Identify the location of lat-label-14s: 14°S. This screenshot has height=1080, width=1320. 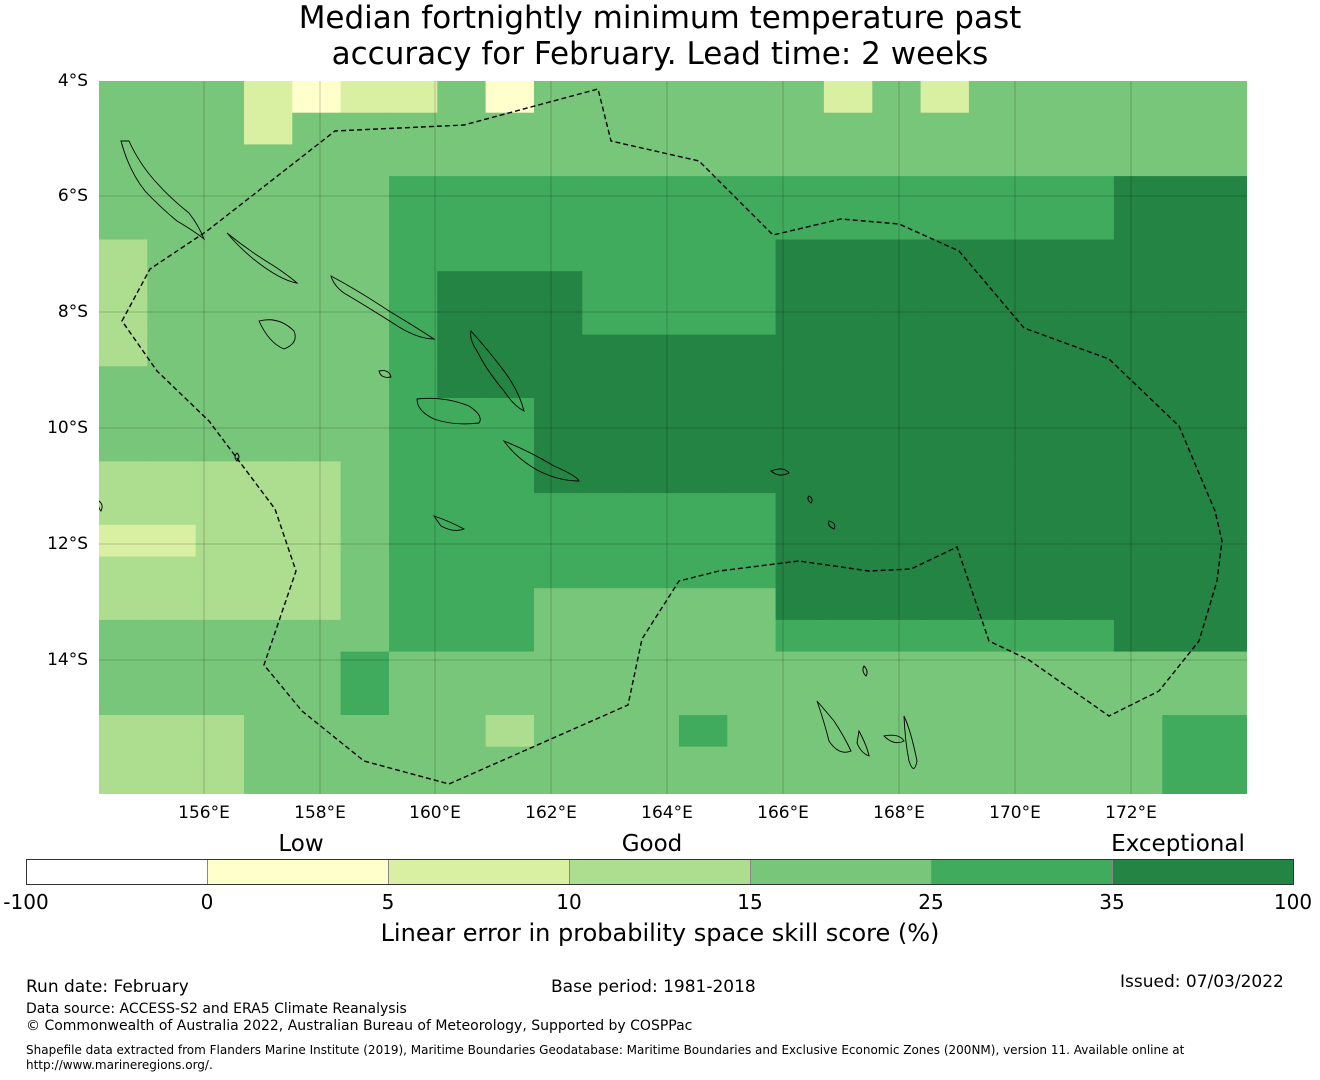
(67, 660).